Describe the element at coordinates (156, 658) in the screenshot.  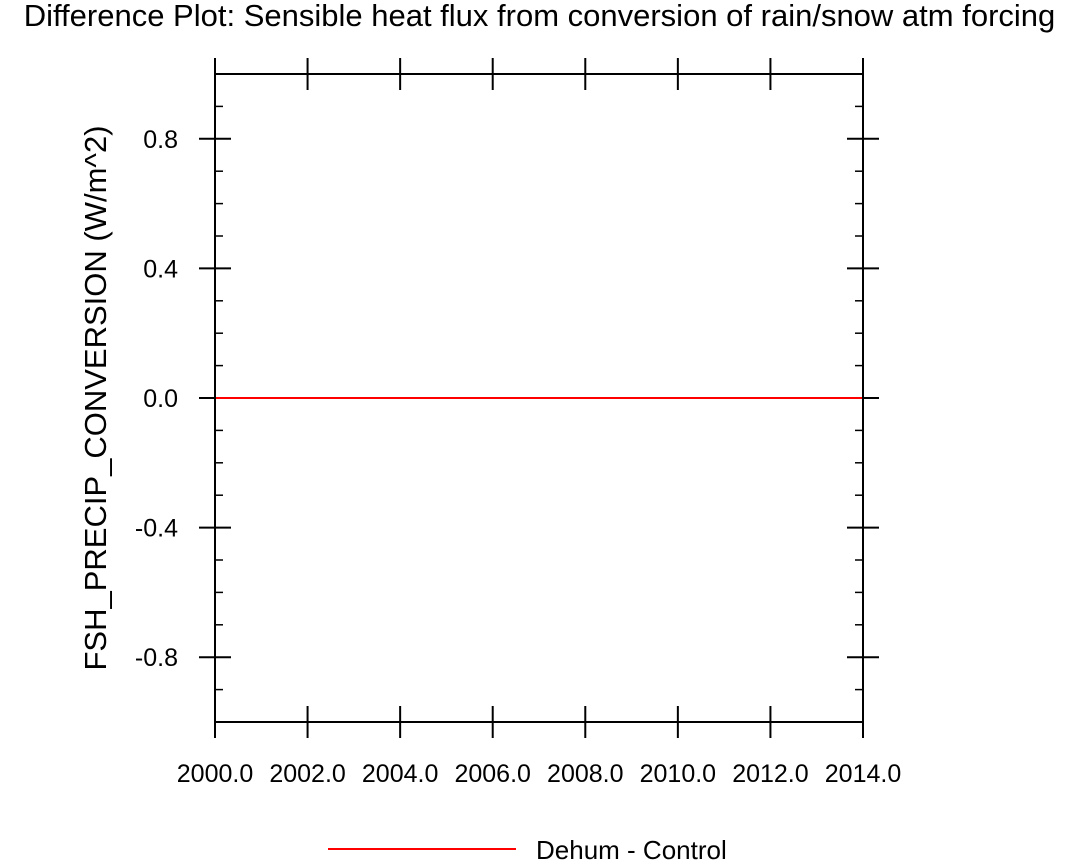
I see `y-tick-label: -0.8` at that location.